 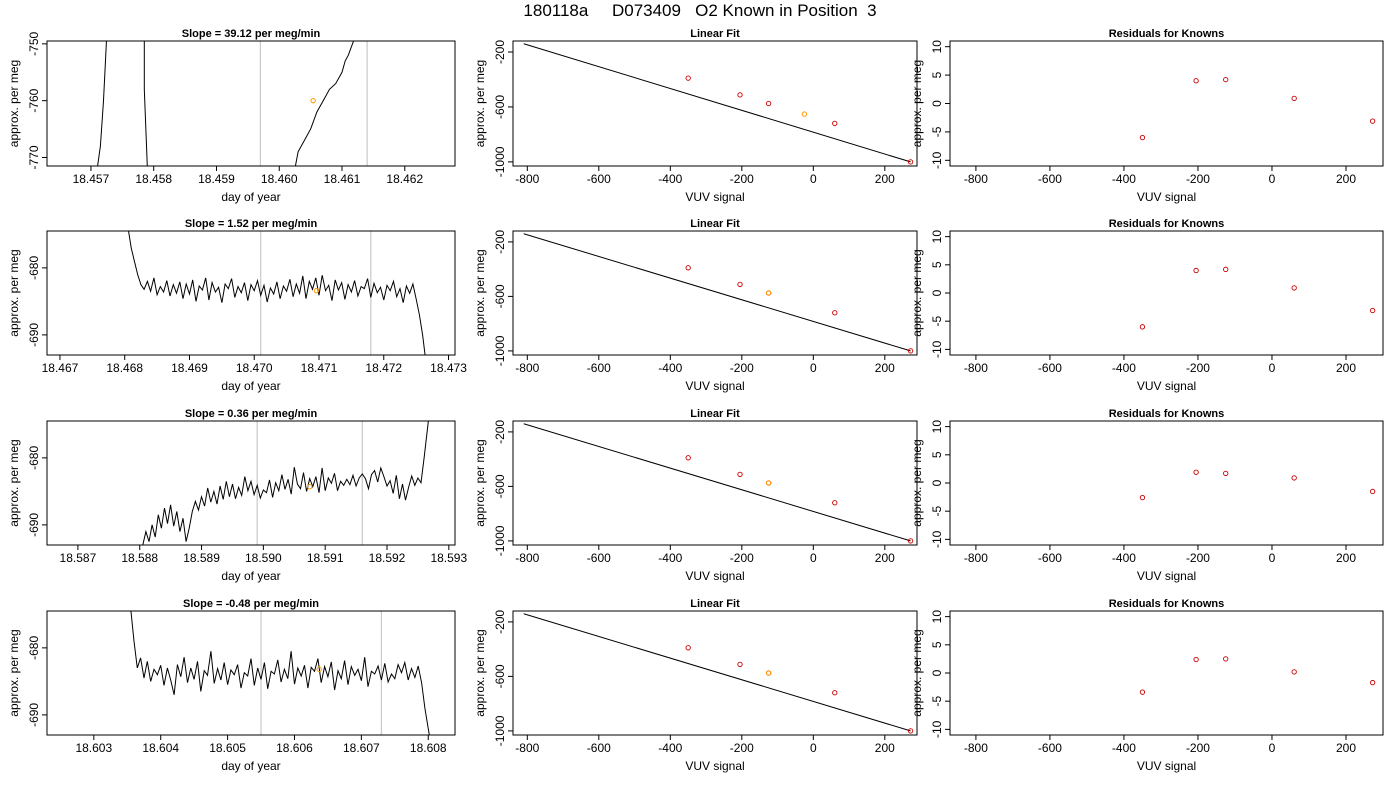 What do you see at coordinates (342, 179) in the screenshot?
I see `x-tick-label: 18.461` at bounding box center [342, 179].